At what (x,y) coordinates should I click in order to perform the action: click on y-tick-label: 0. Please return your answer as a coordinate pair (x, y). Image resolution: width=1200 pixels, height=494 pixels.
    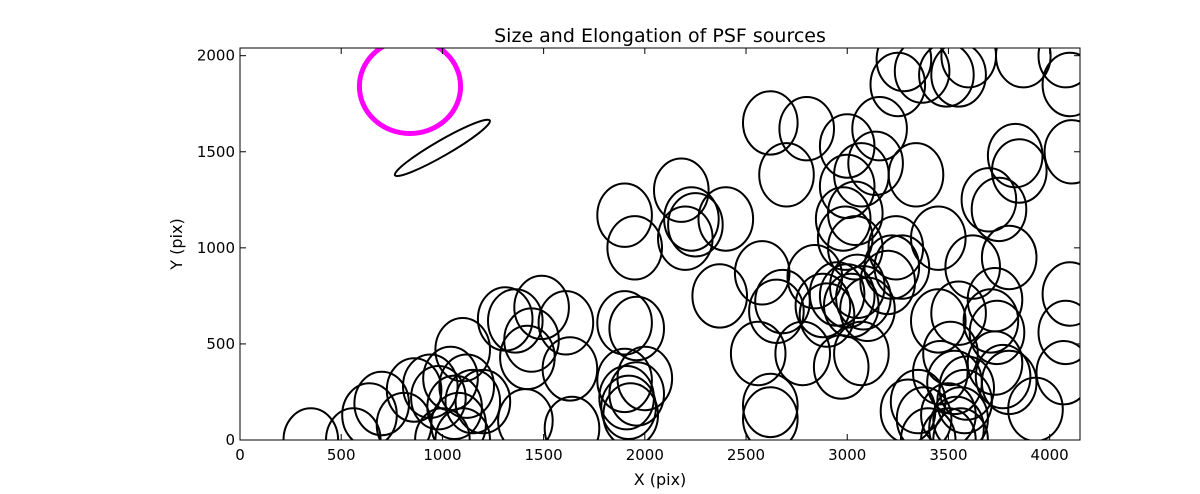
    Looking at the image, I should click on (230, 440).